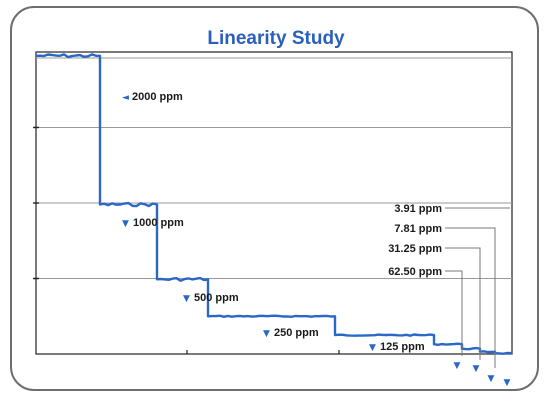 Image resolution: width=553 pixels, height=405 pixels. I want to click on label-500-ppm: 500 ppm, so click(216, 298).